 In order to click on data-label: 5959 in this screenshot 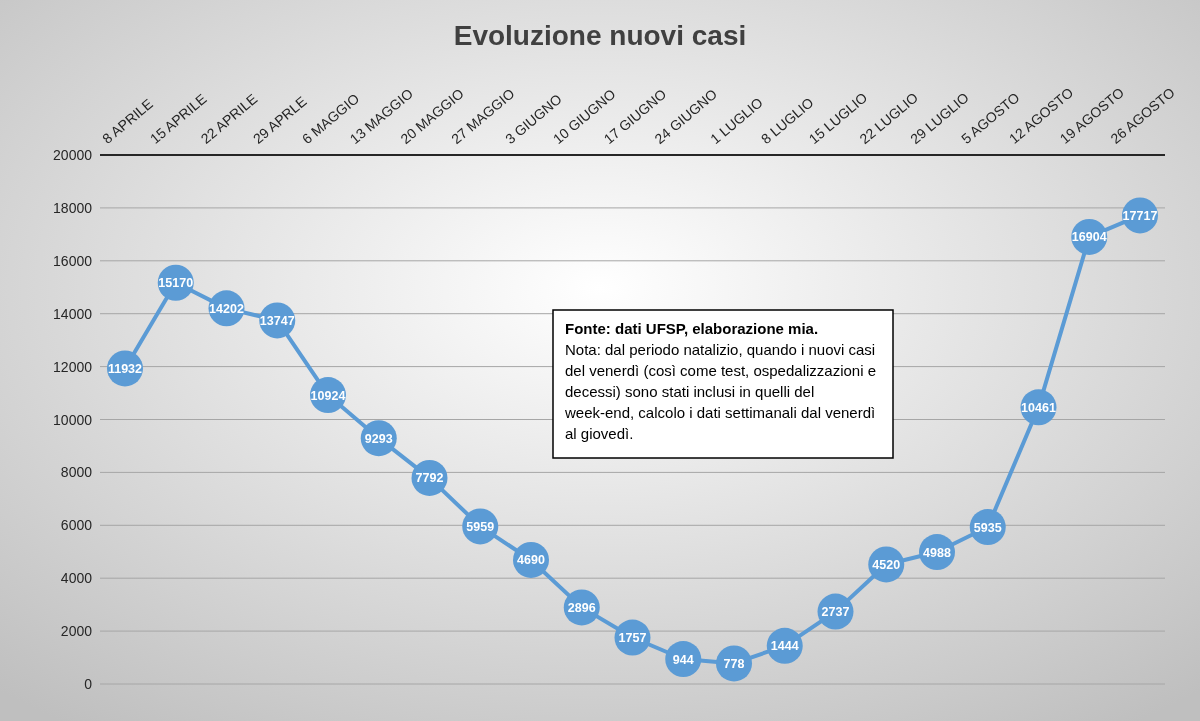, I will do `click(480, 526)`.